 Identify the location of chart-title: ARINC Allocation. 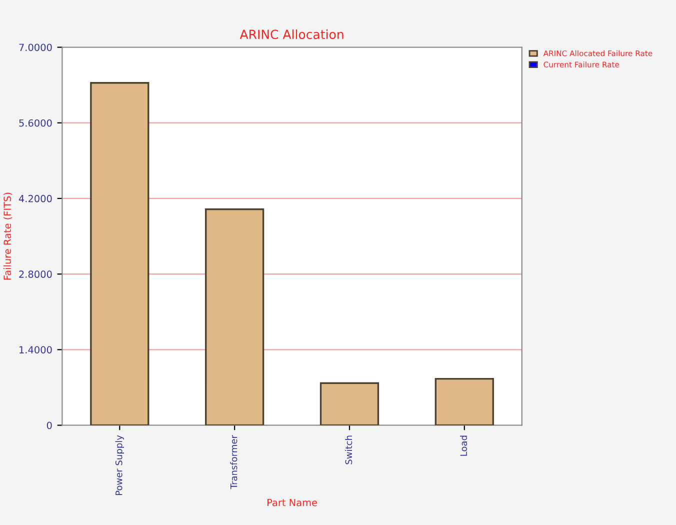
(292, 34).